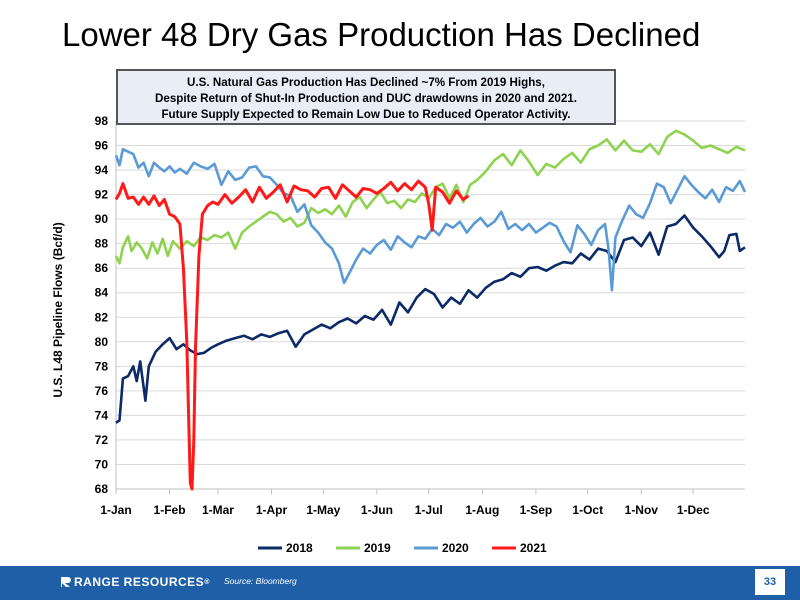 The width and height of the screenshot is (800, 600). What do you see at coordinates (381, 34) in the screenshot?
I see `slide-title: Lower 48 Dry Gas Production Has Declined` at bounding box center [381, 34].